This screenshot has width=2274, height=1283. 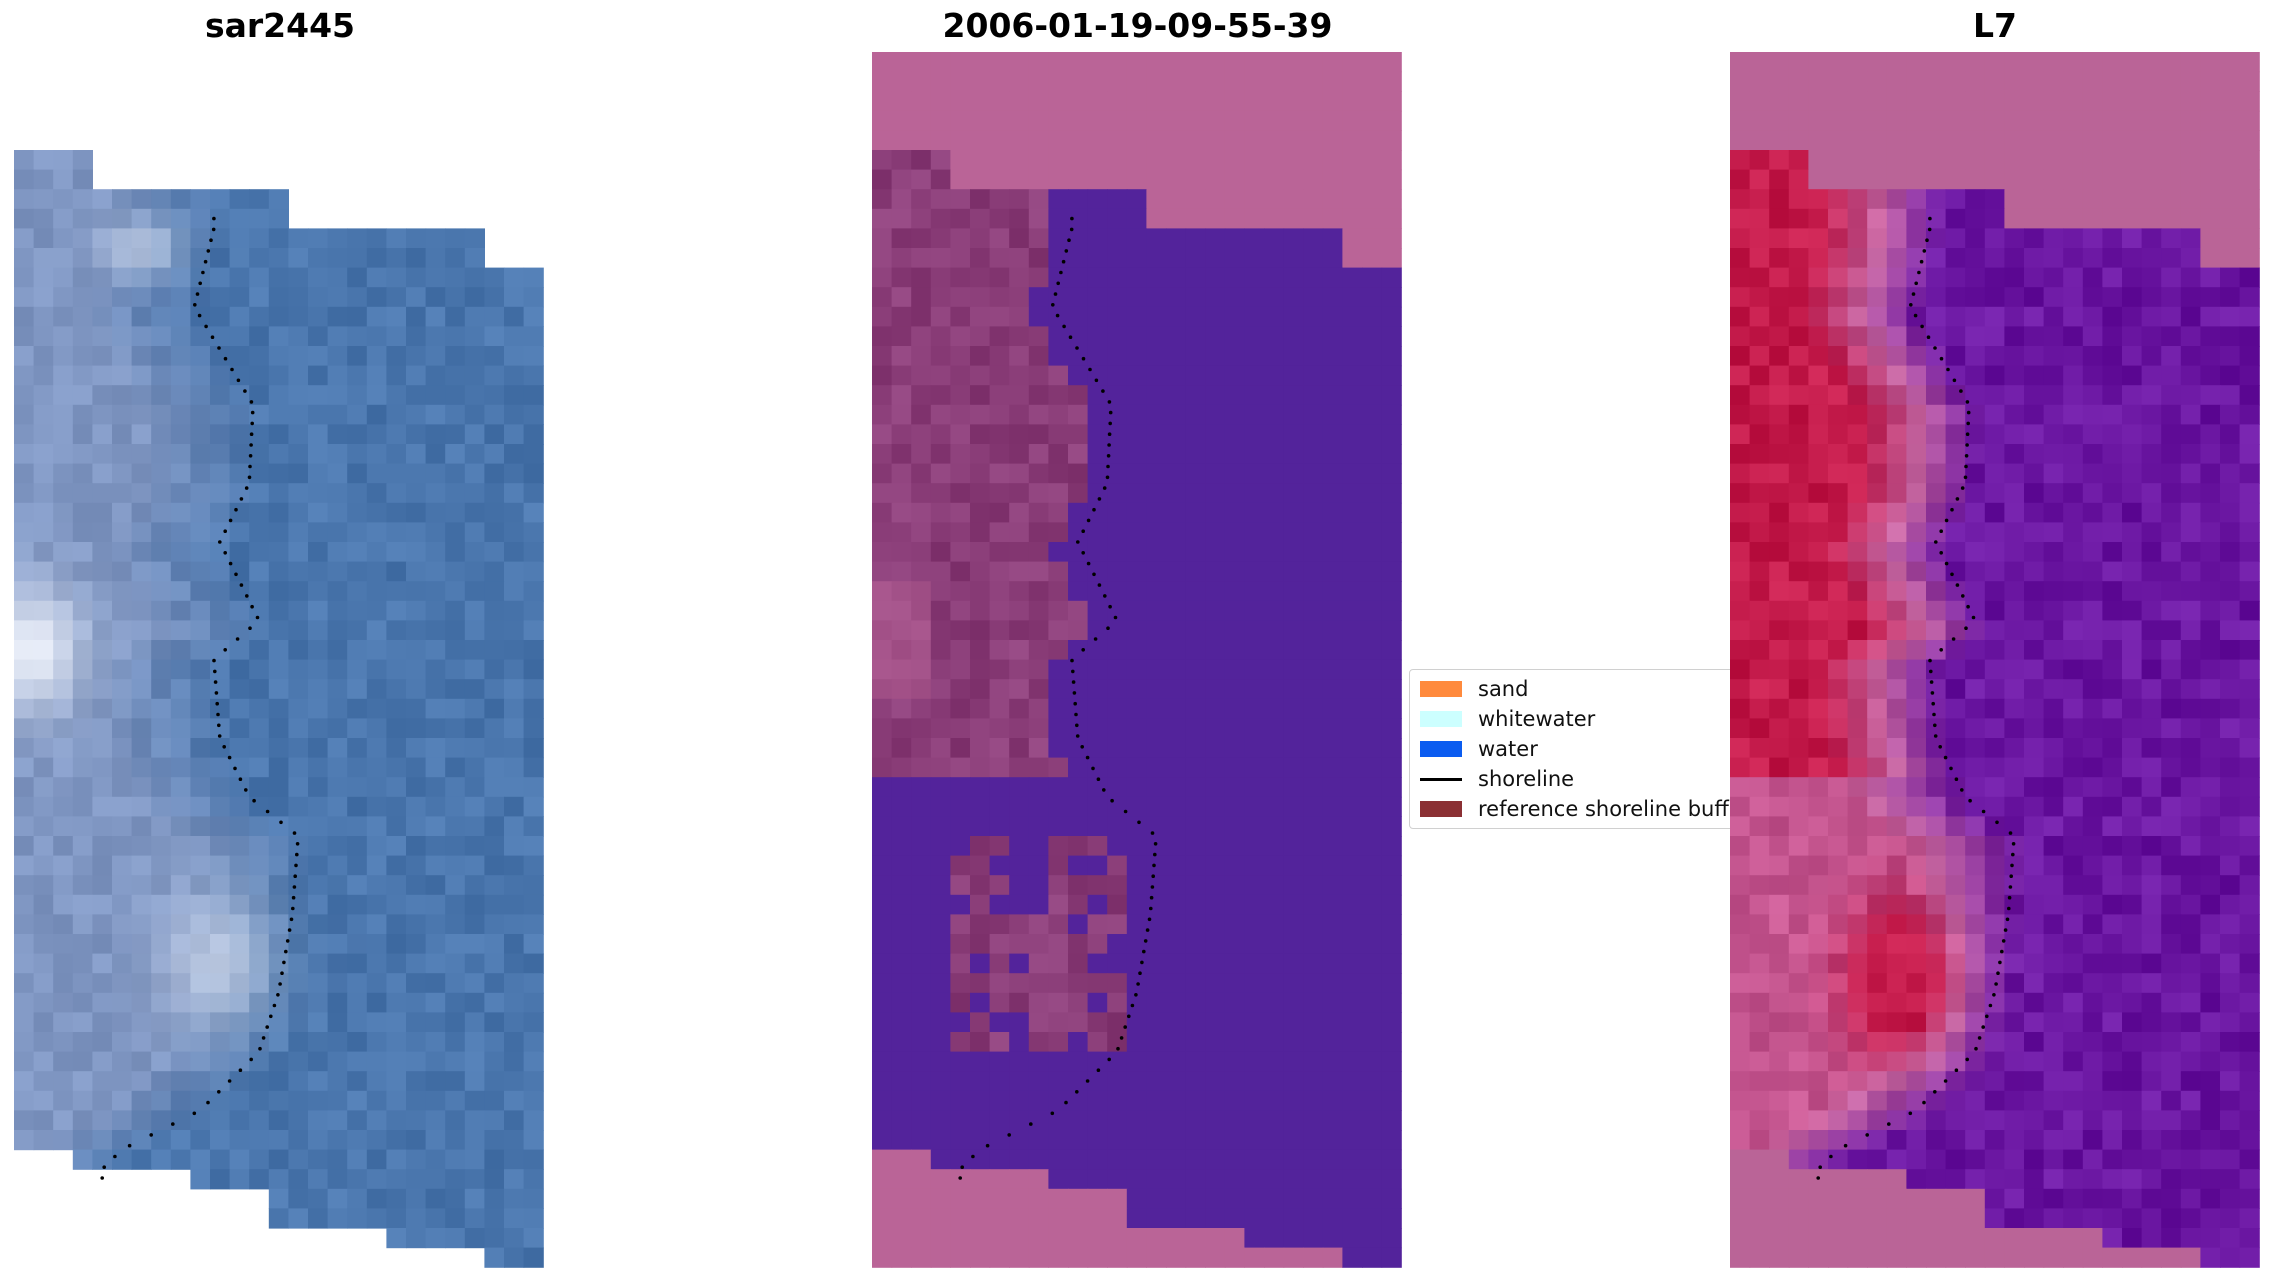 I want to click on panel-title-rgb: sar2445, so click(x=280, y=25).